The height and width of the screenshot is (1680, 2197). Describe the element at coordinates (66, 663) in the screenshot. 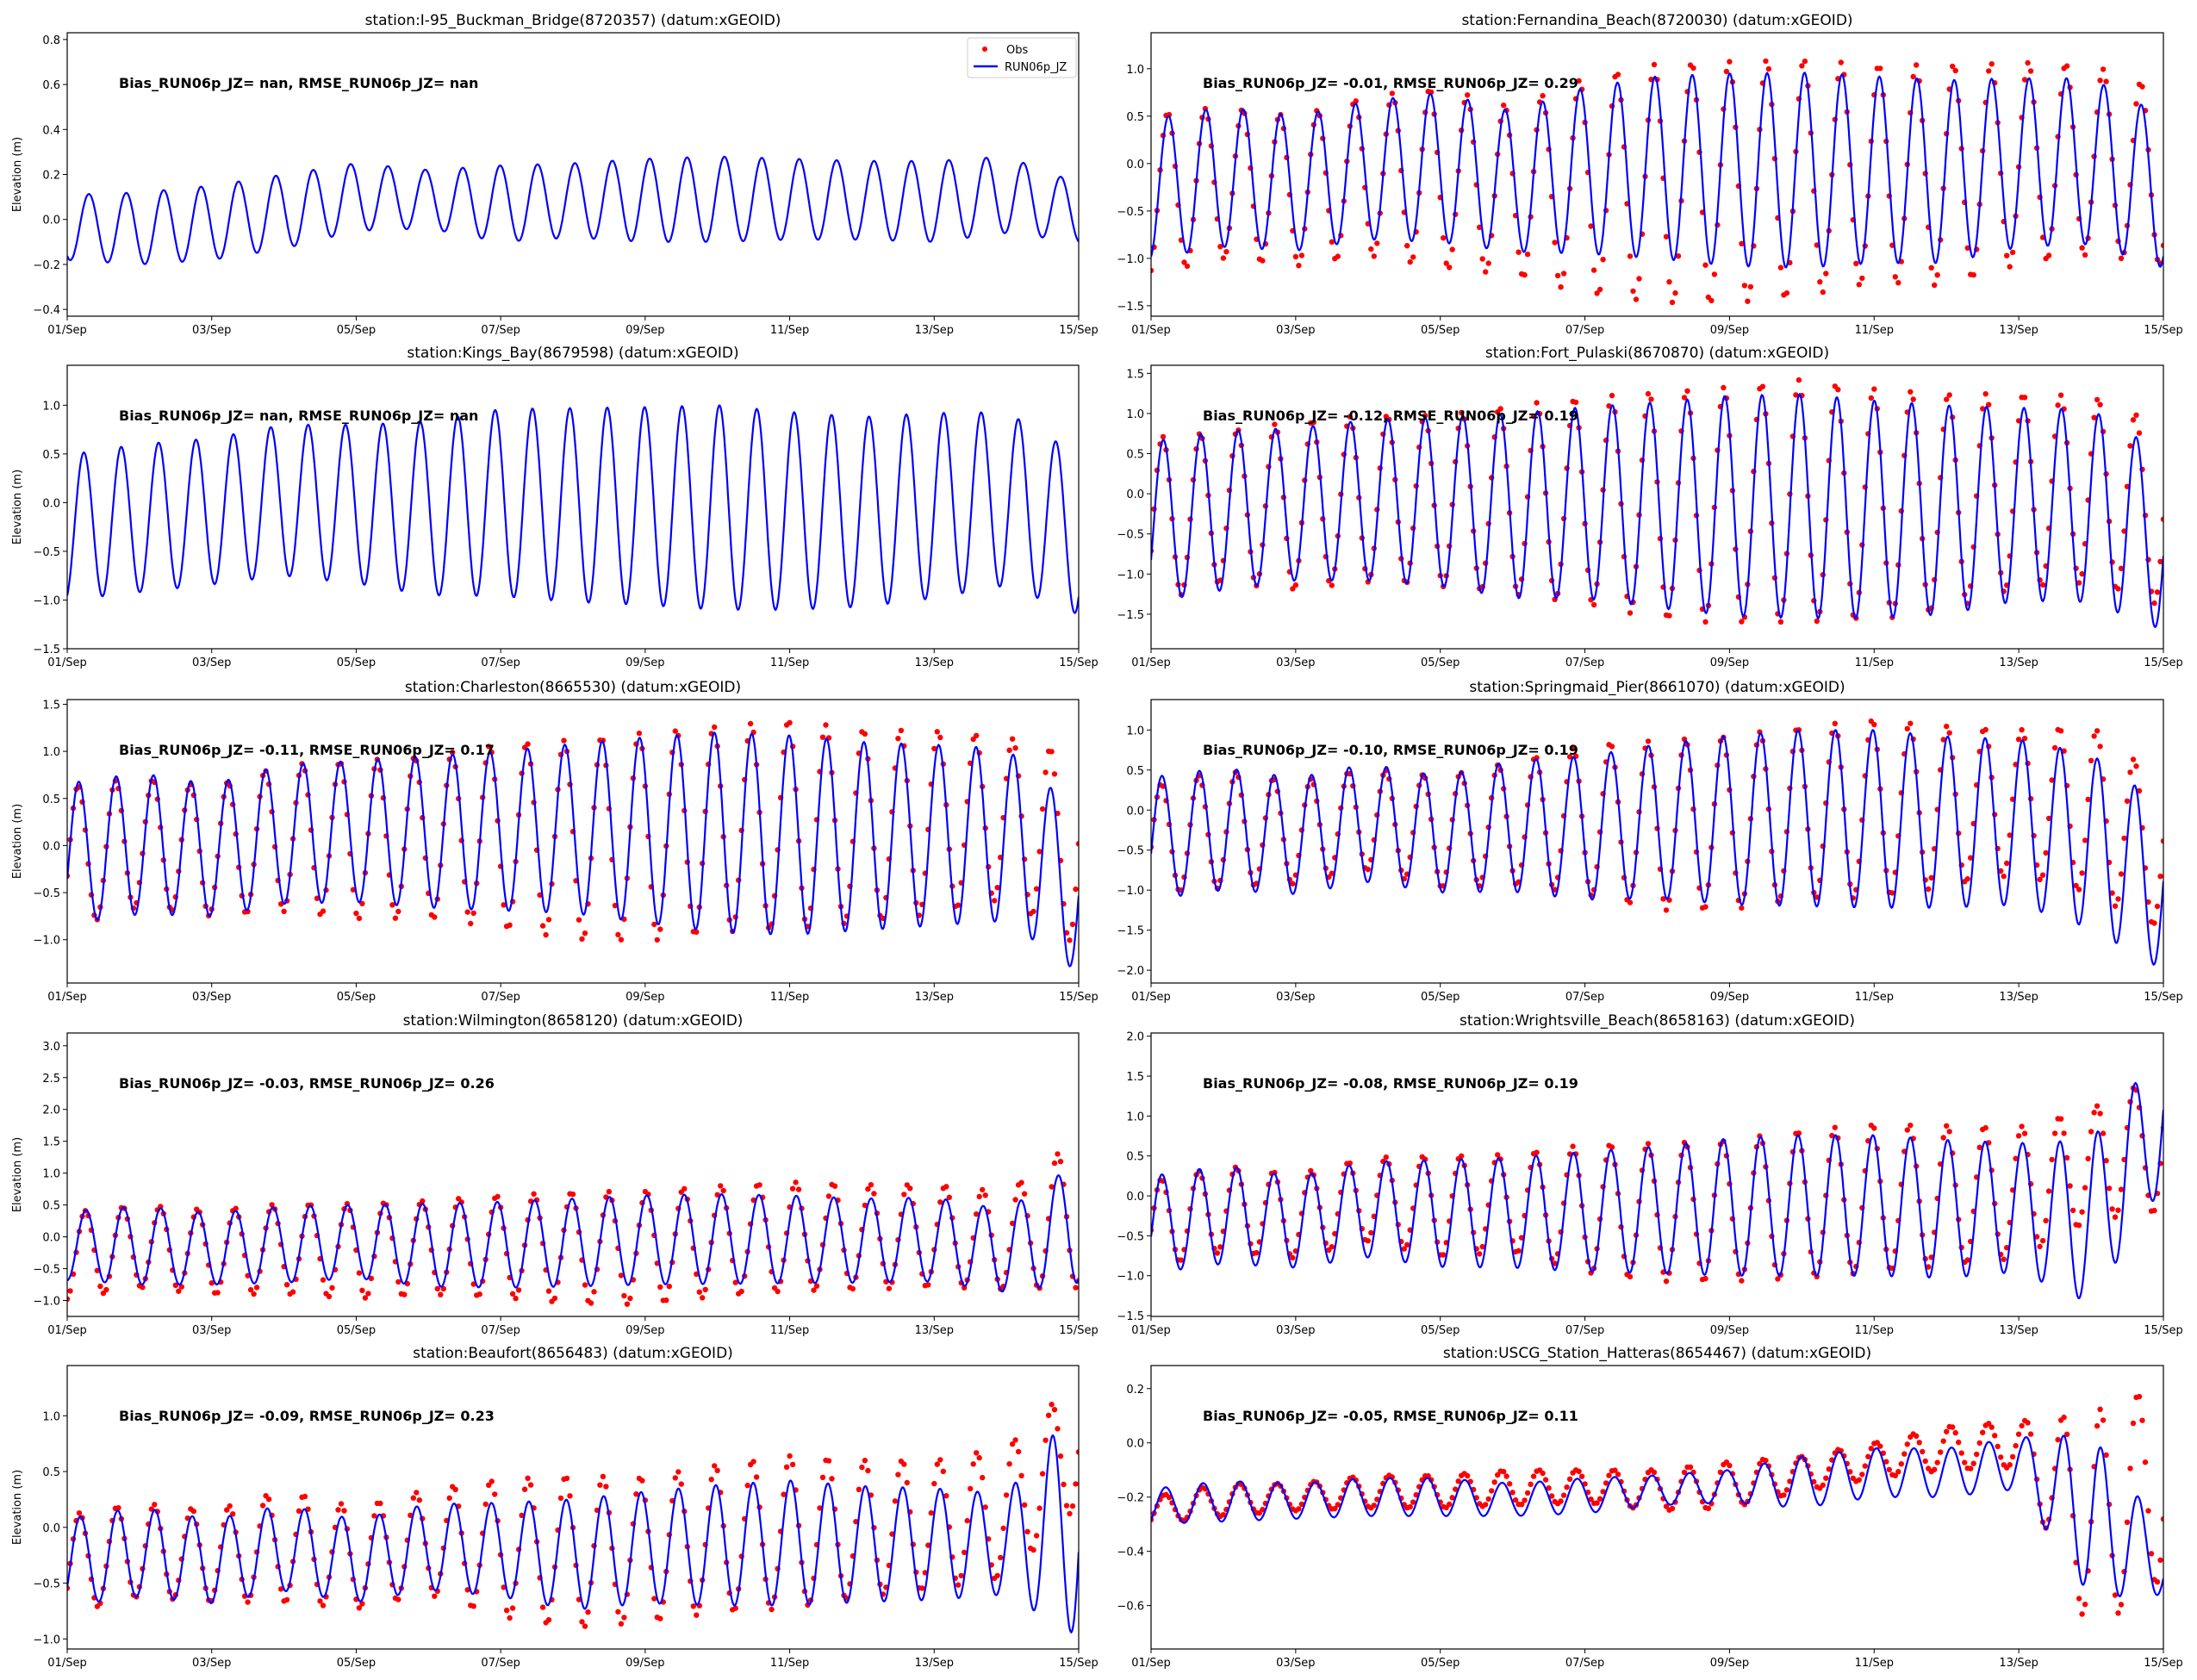

I see `x-tick-label: 01/Sep` at that location.